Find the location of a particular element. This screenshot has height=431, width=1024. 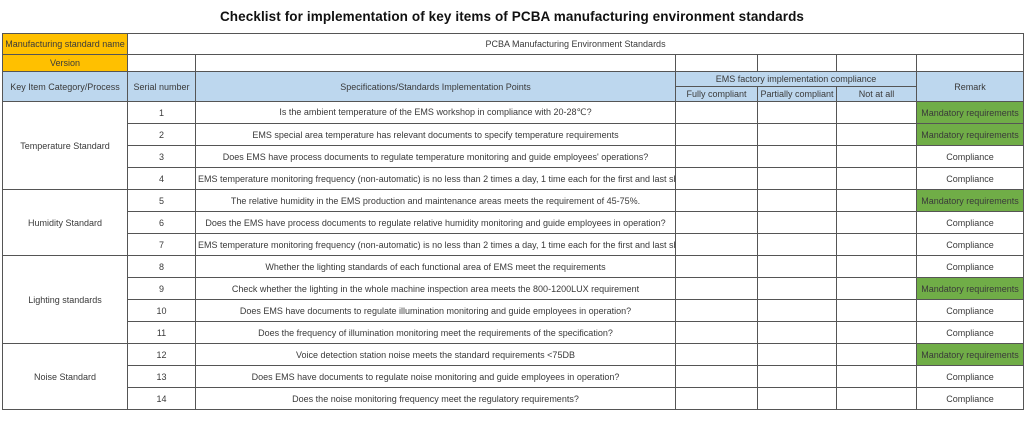

standard-name-value: PCBA Manufacturing Environment Standards is located at coordinates (575, 44).